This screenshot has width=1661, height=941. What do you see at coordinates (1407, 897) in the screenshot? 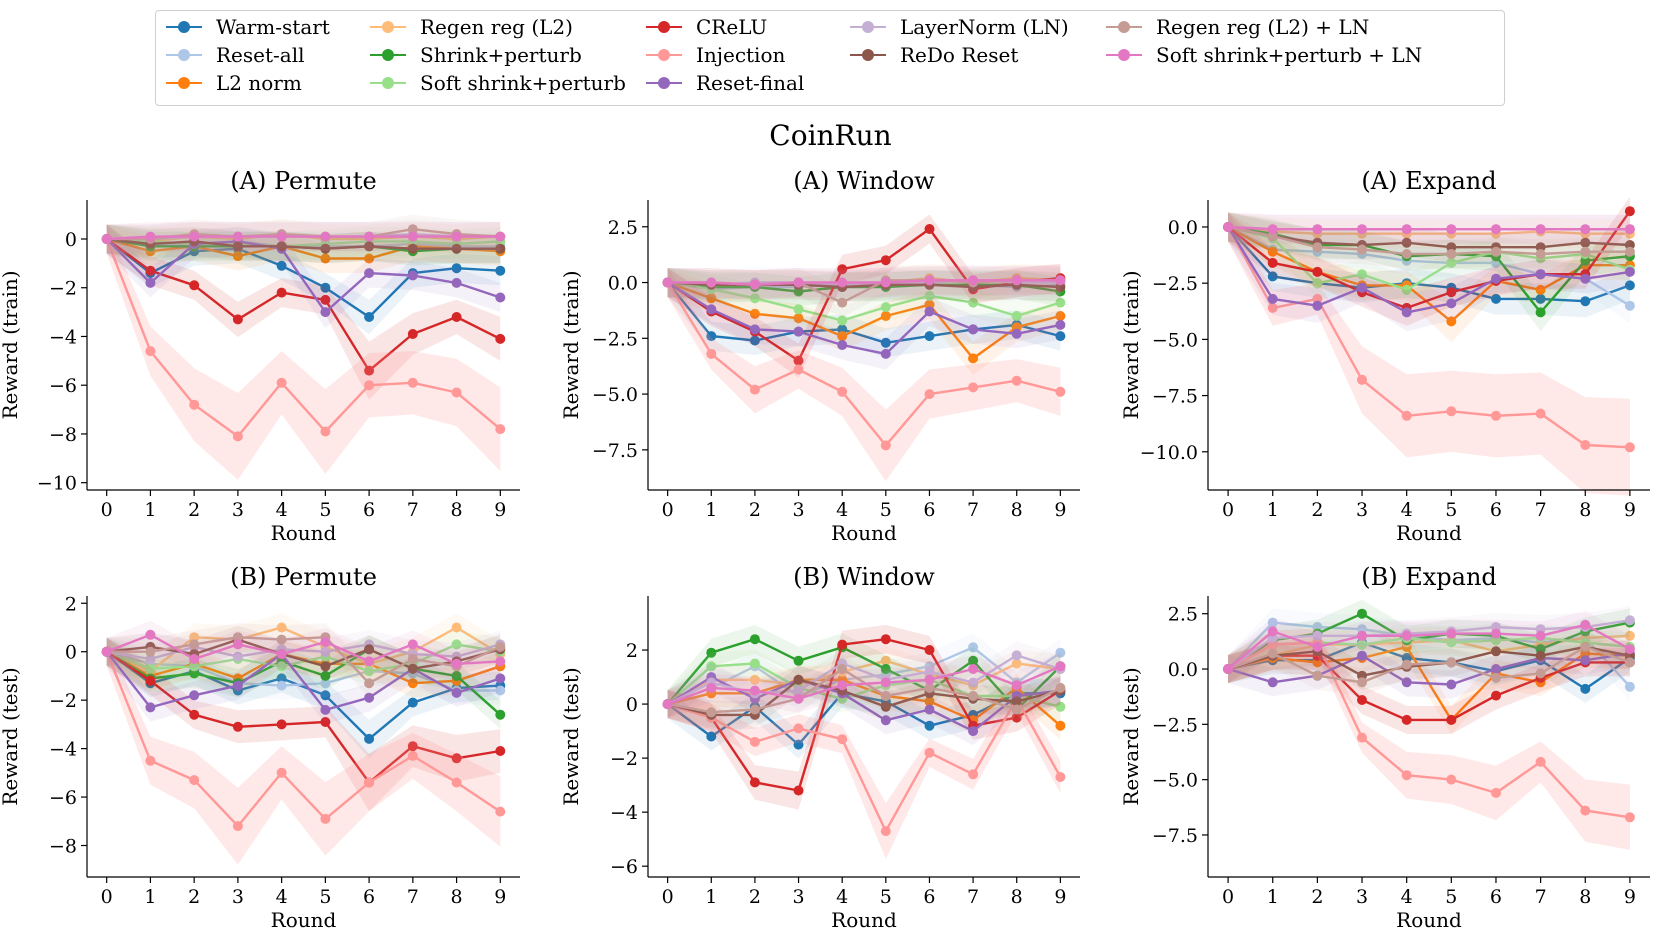
I see `x-tick-label: 4` at bounding box center [1407, 897].